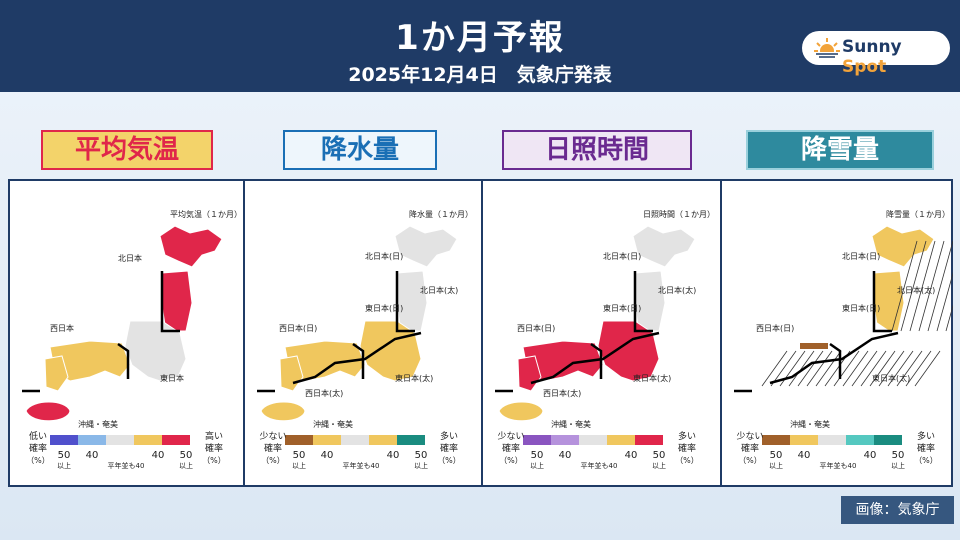 The width and height of the screenshot is (960, 540). What do you see at coordinates (127, 150) in the screenshot?
I see `label-mean-temperature: 平均気温` at bounding box center [127, 150].